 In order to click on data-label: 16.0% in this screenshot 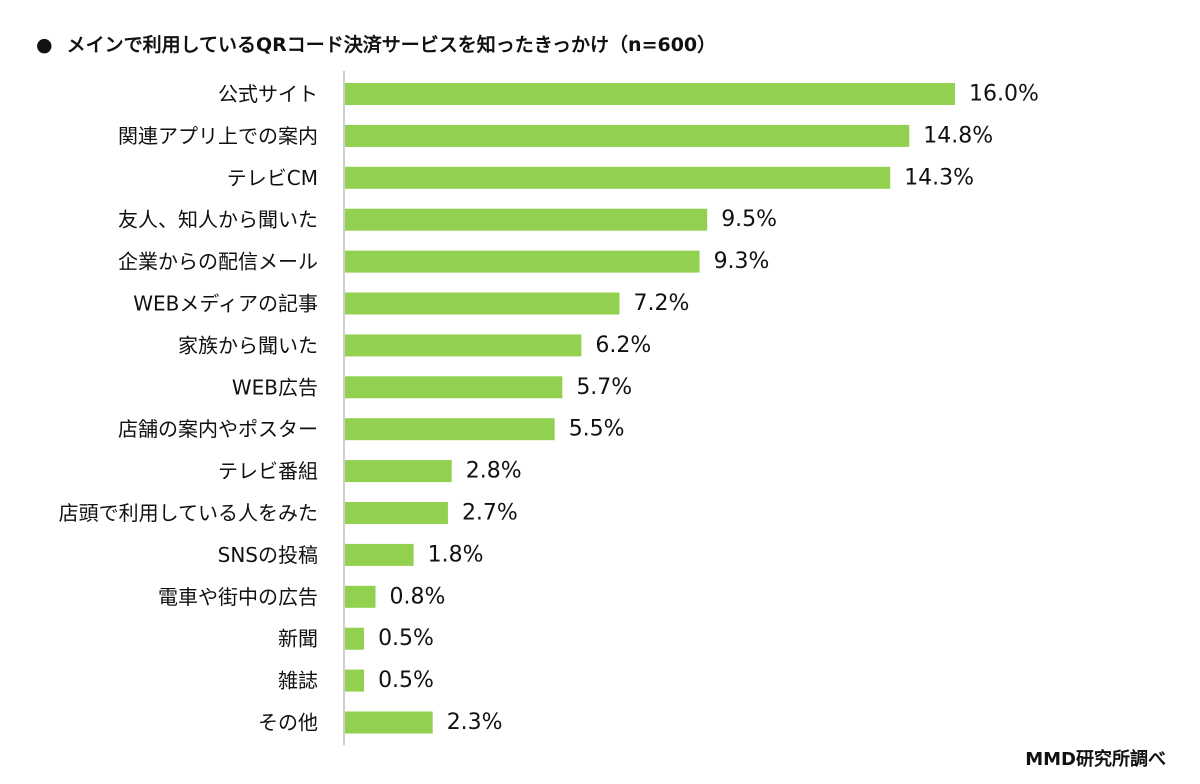, I will do `click(1004, 94)`.